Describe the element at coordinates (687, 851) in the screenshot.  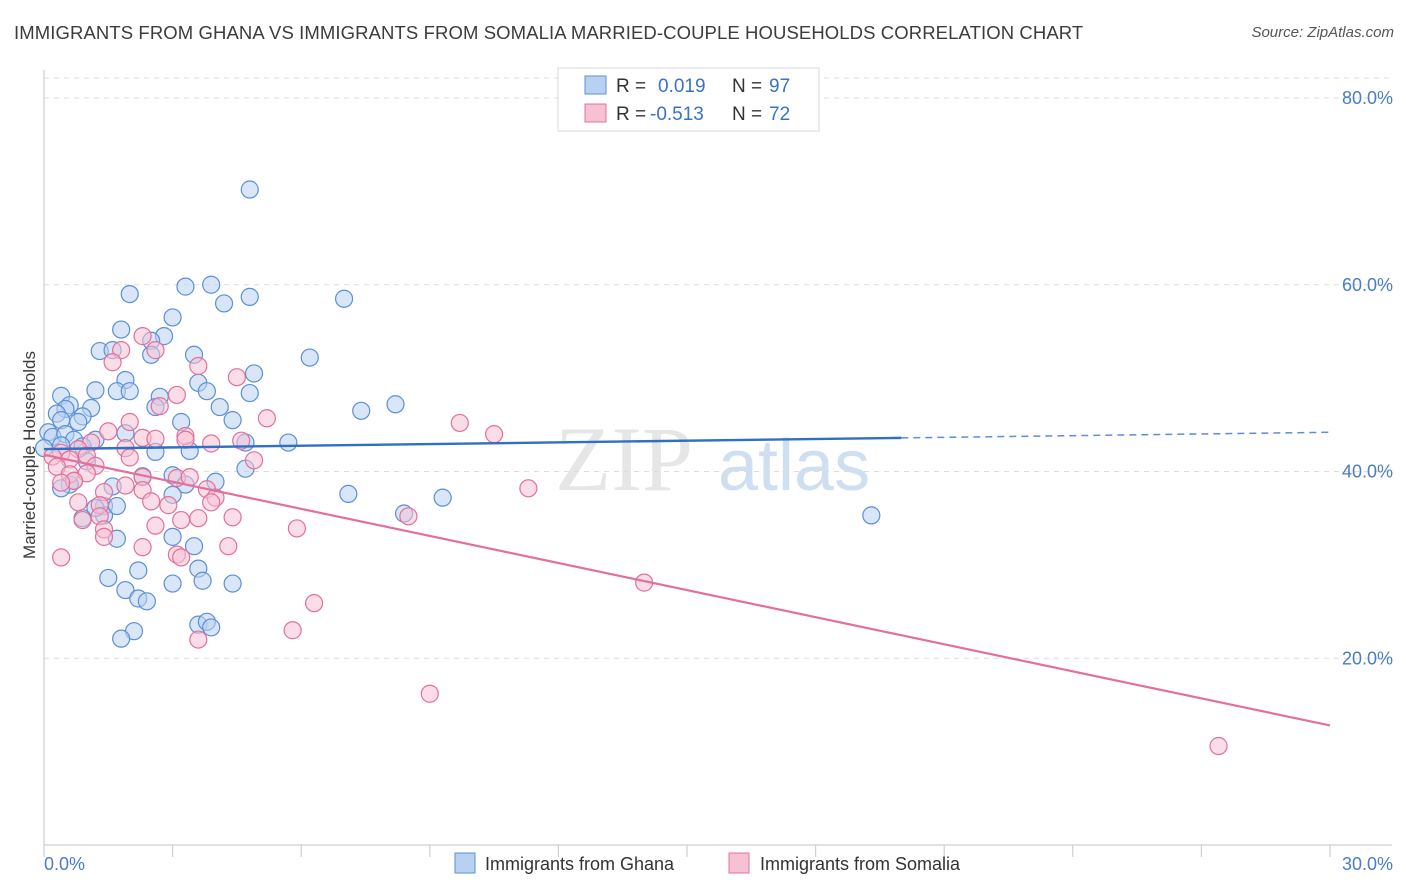
I see `x-axis-ticks` at that location.